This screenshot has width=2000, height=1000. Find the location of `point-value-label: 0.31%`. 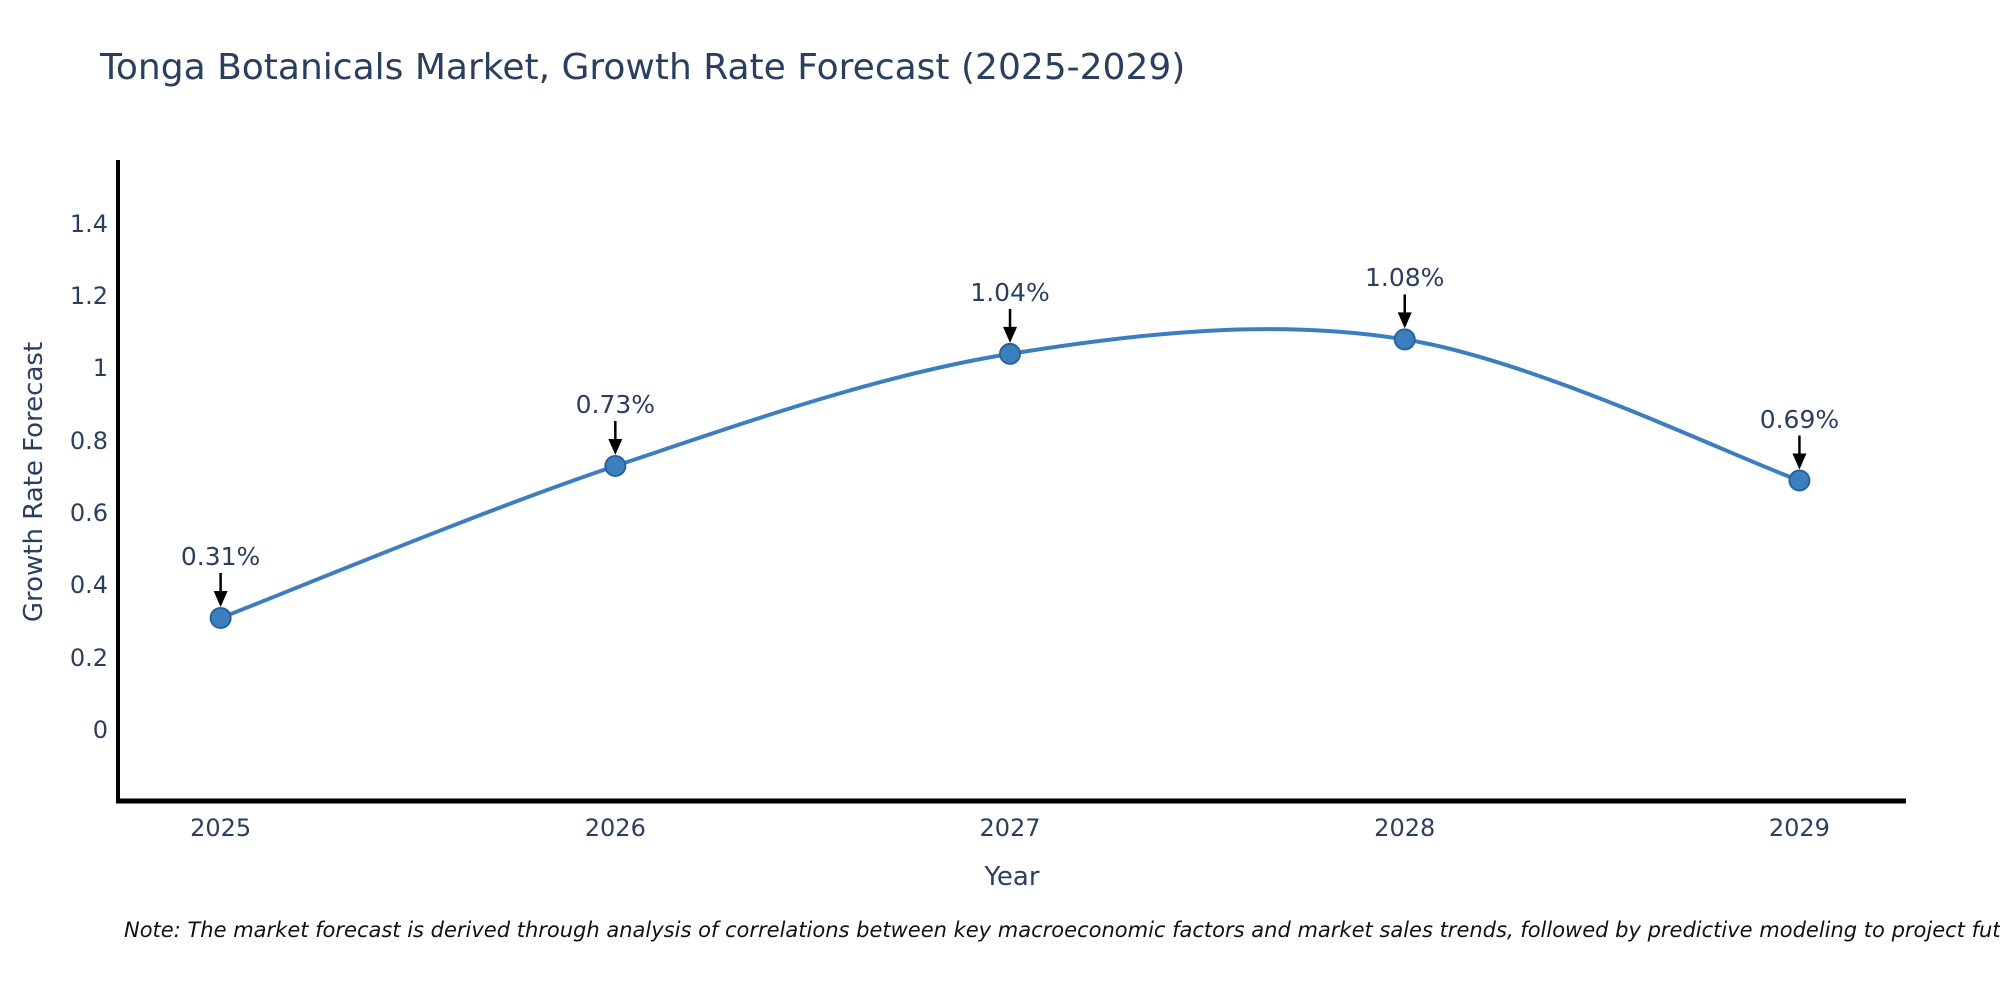

point-value-label: 0.31% is located at coordinates (220, 556).